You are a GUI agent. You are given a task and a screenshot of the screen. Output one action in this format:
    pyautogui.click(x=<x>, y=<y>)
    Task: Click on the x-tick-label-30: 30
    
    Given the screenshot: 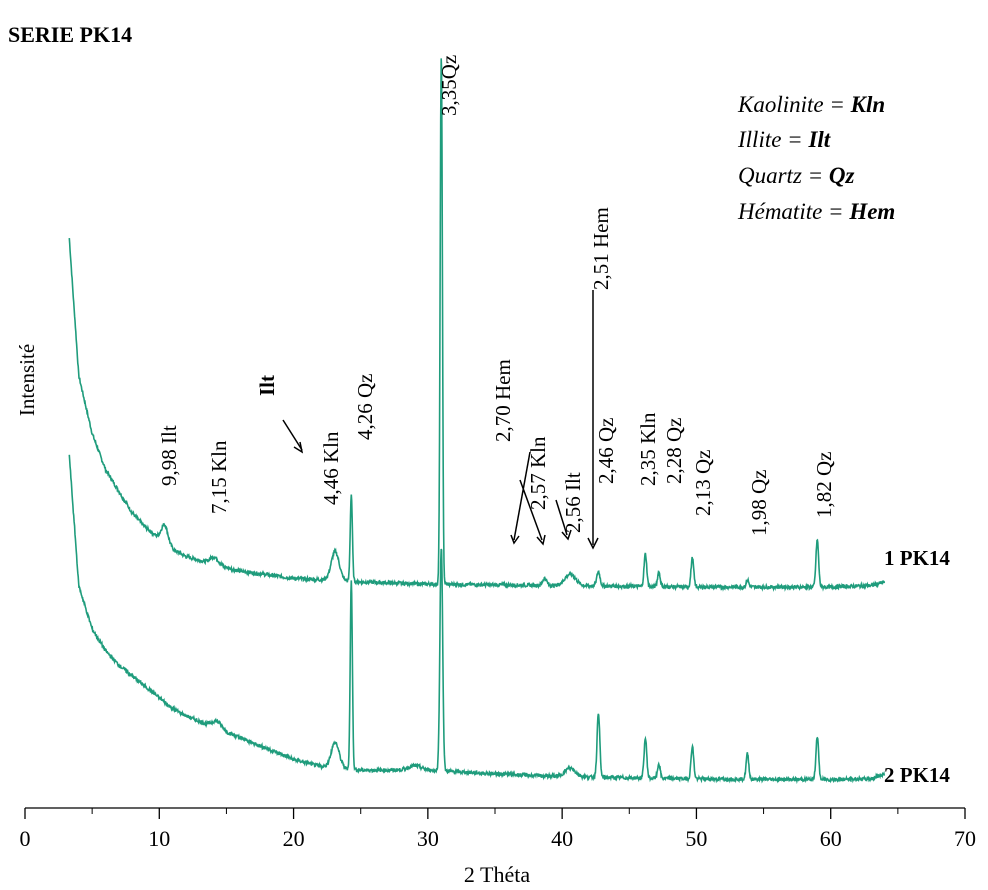 What is the action you would take?
    pyautogui.click(x=428, y=838)
    